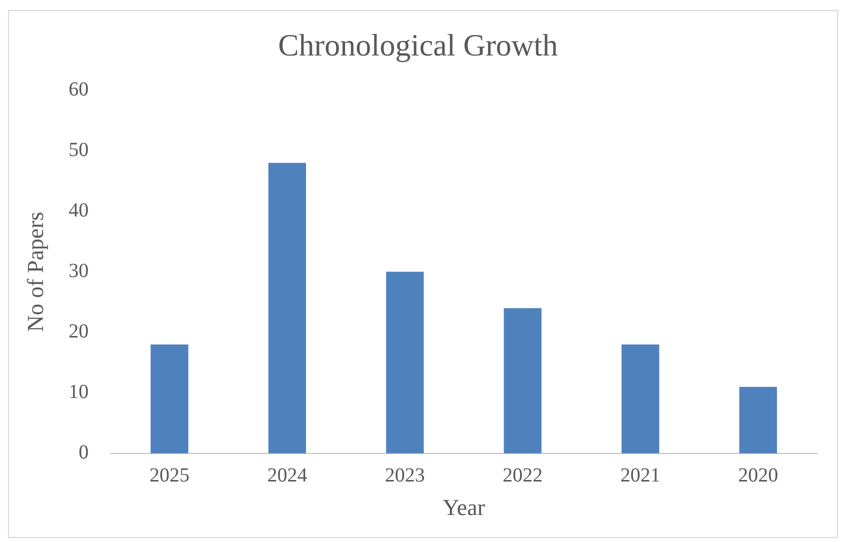 The width and height of the screenshot is (846, 542). What do you see at coordinates (78, 89) in the screenshot?
I see `y-tick-label: 60` at bounding box center [78, 89].